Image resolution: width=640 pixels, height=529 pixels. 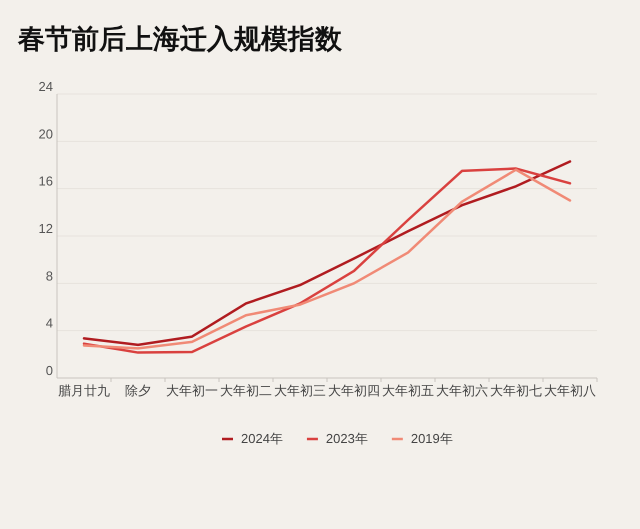 What do you see at coordinates (408, 390) in the screenshot?
I see `x-tick-label: 大年初五` at bounding box center [408, 390].